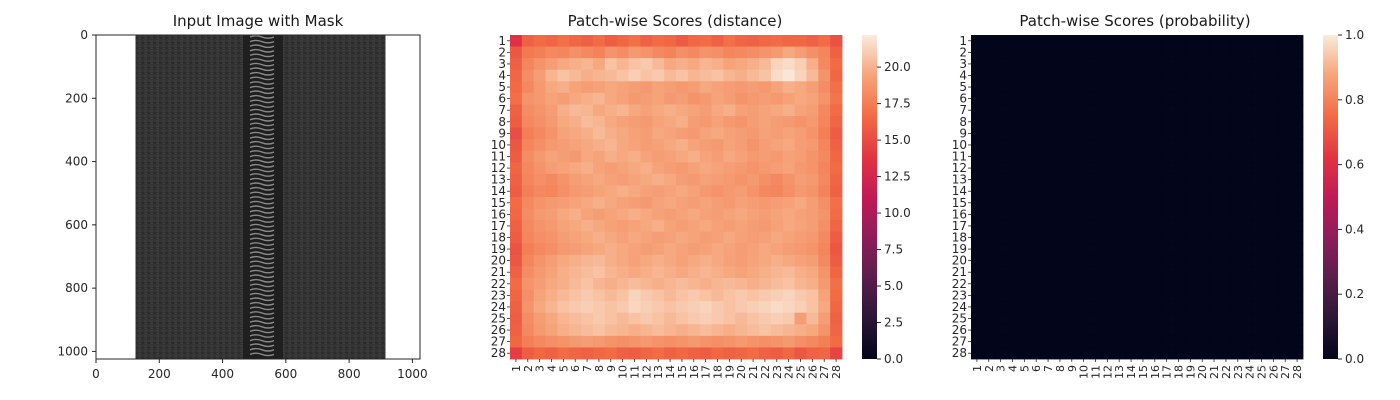  I want to click on probability-colorbar, so click(1330, 197).